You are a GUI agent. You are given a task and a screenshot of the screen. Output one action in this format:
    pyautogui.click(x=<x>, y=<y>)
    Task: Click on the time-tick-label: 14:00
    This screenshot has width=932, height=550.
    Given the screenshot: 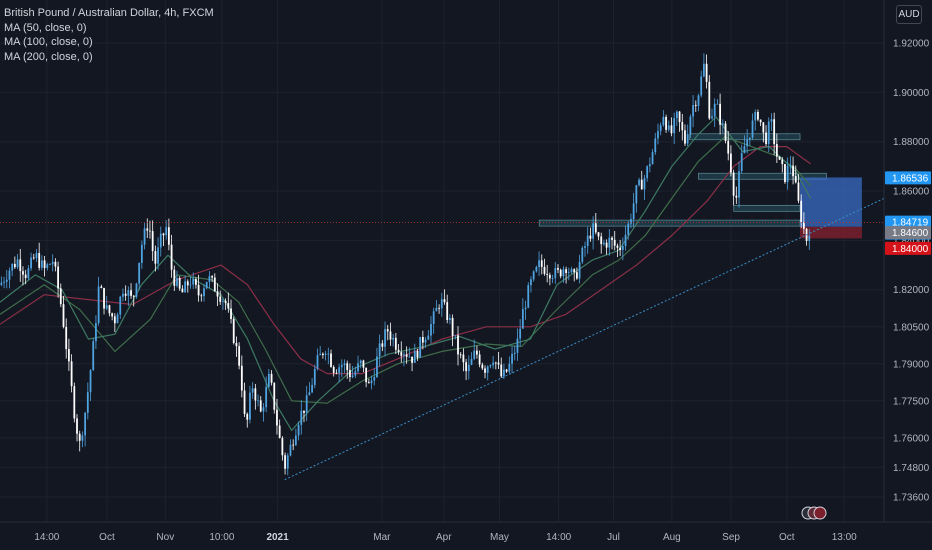 What is the action you would take?
    pyautogui.click(x=46, y=537)
    